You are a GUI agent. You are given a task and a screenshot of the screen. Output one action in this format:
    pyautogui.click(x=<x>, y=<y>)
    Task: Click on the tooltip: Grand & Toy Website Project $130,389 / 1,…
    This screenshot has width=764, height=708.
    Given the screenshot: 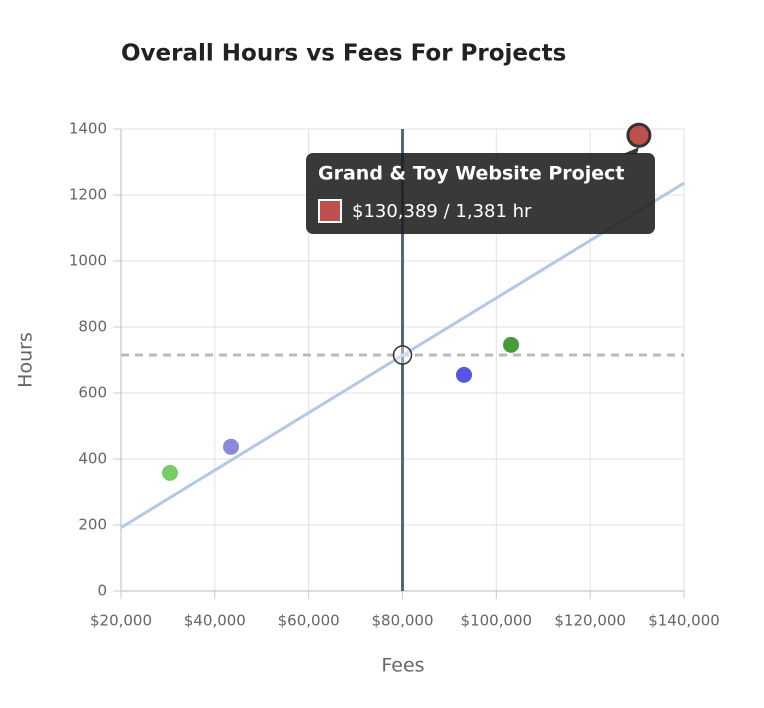 What is the action you would take?
    pyautogui.click(x=480, y=190)
    